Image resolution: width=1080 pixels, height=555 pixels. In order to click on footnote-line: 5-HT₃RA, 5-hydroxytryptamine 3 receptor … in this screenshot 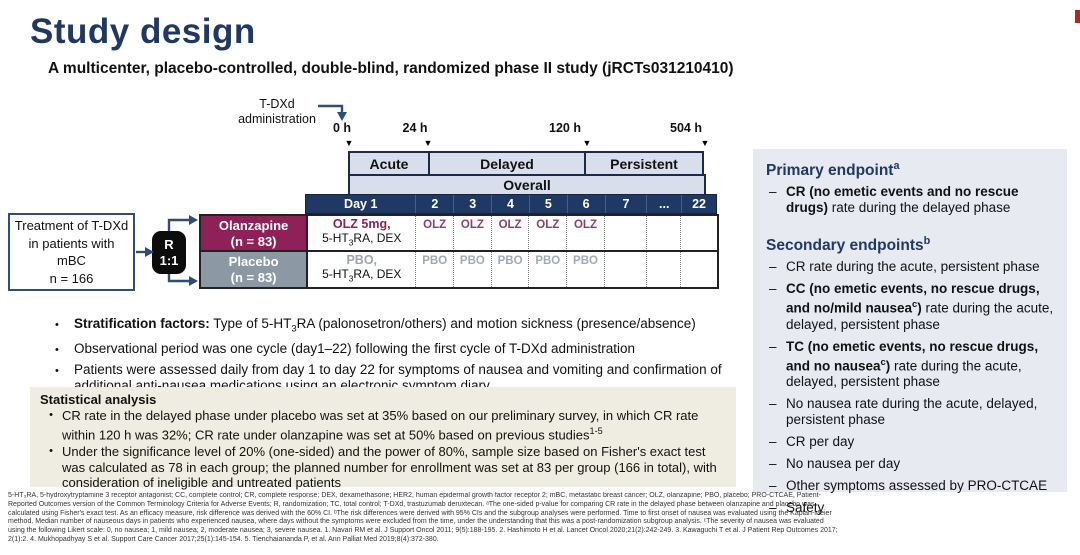, I will do `click(414, 495)`.